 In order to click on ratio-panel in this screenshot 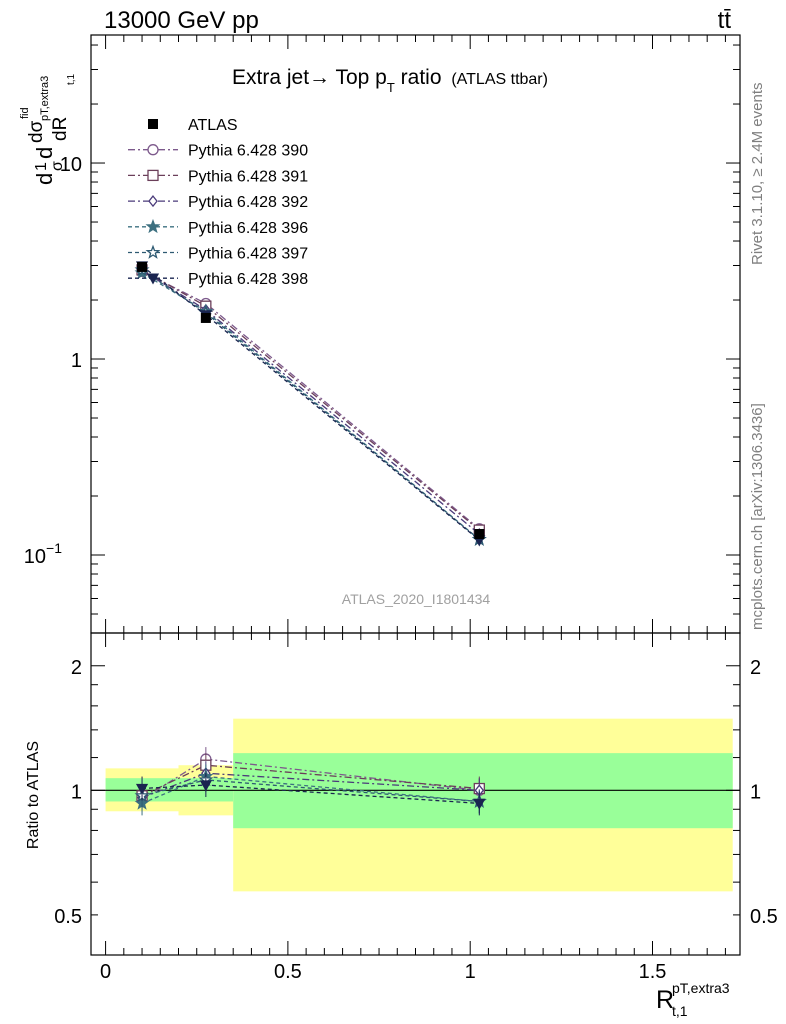, I will do `click(415, 781)`.